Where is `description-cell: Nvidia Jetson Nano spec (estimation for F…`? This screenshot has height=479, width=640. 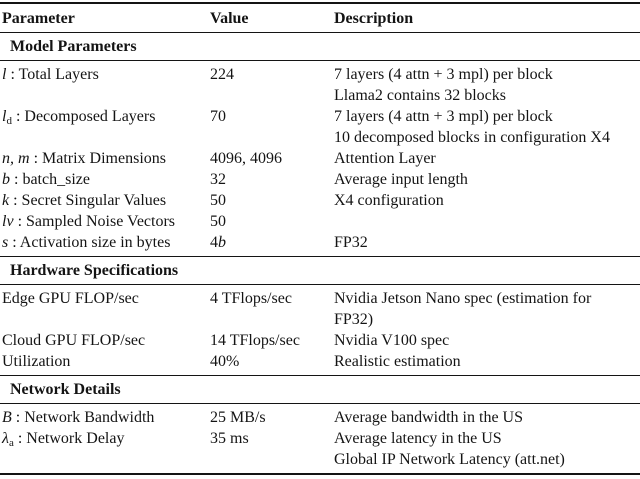
description-cell: Nvidia Jetson Nano spec (estimation for F… is located at coordinates (487, 309).